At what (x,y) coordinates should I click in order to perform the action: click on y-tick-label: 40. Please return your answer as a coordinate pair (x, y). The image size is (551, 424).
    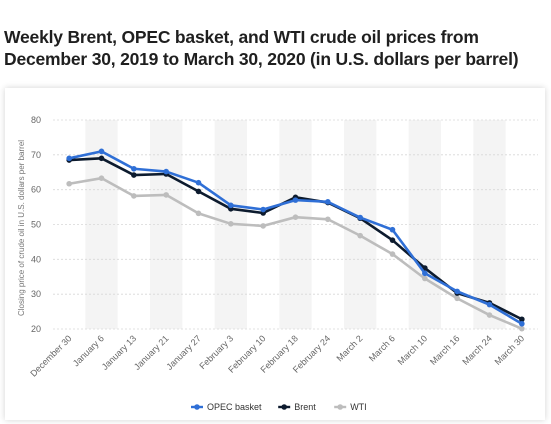
    Looking at the image, I should click on (36, 259).